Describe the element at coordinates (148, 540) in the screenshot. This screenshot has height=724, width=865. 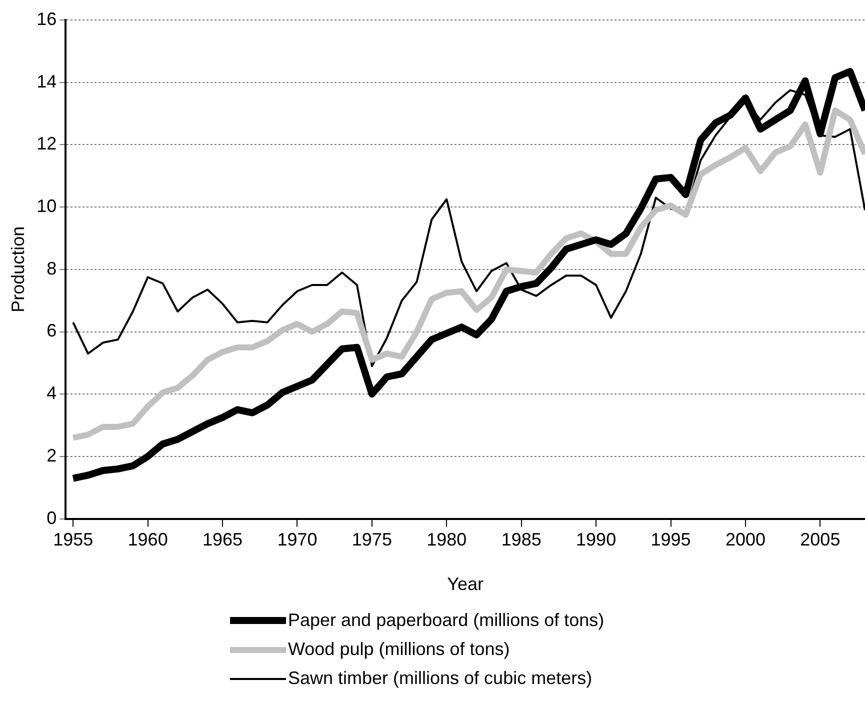
I see `x-tick-label: 1960` at that location.